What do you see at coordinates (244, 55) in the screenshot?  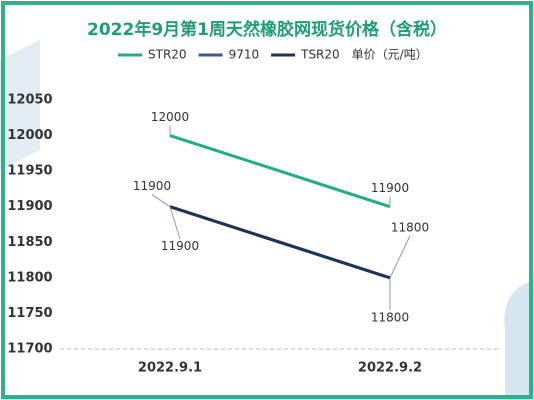 I see `legend-label: 9710` at bounding box center [244, 55].